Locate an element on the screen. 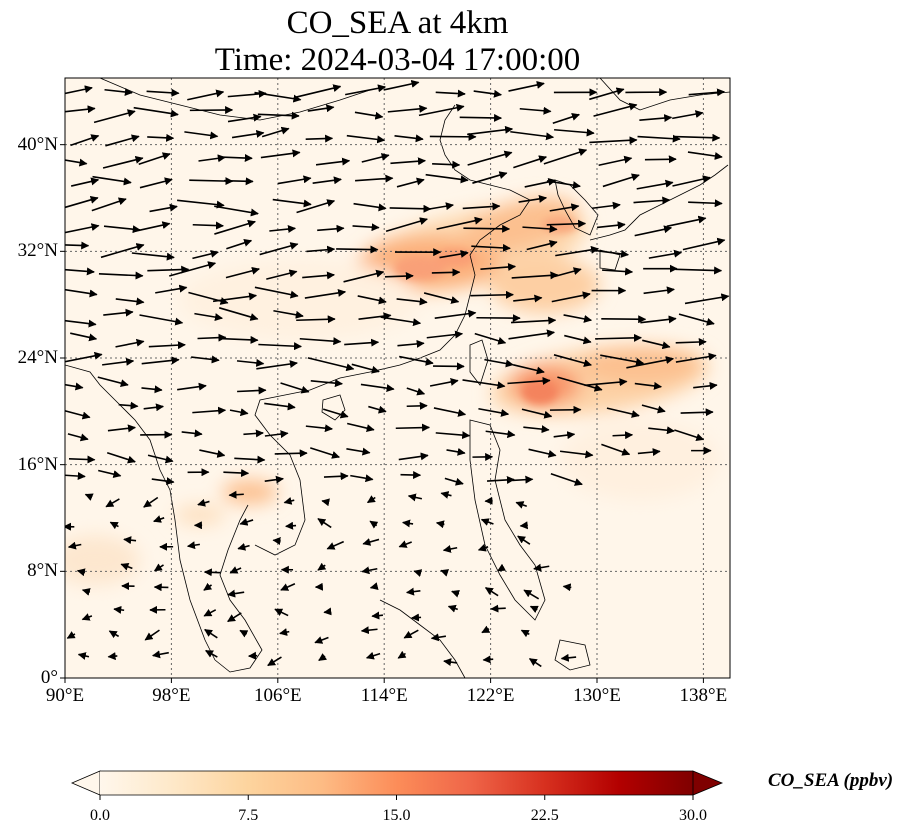 Image resolution: width=916 pixels, height=836 pixels. colorbar-tick-label: 0.0 is located at coordinates (100, 815).